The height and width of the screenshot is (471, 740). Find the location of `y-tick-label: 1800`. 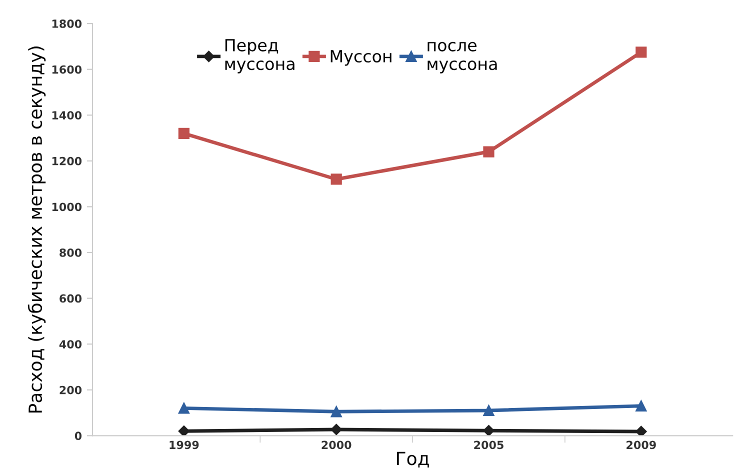

y-tick-label: 1800 is located at coordinates (67, 24).